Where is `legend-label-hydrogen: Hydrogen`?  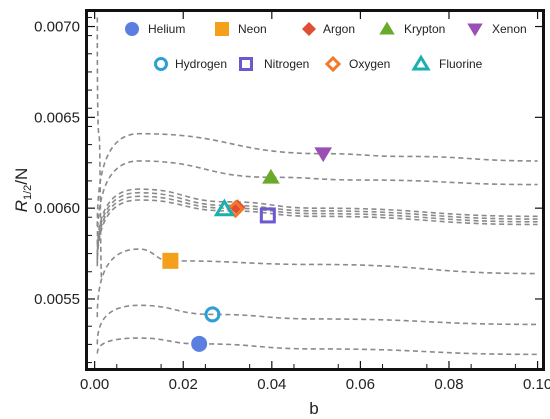
legend-label-hydrogen: Hydrogen is located at coordinates (201, 64).